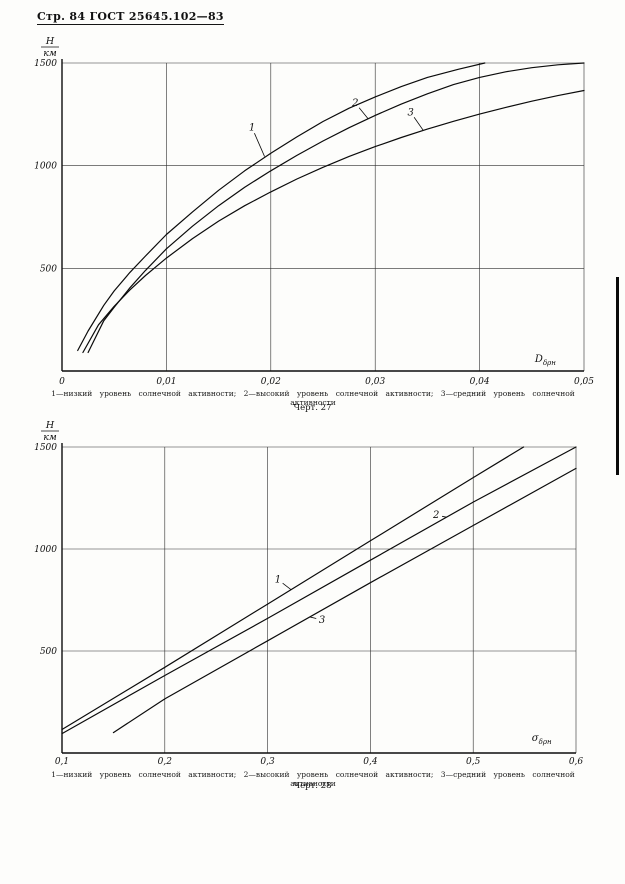 The image size is (625, 884). What do you see at coordinates (165, 762) in the screenshot?
I see `x-tick-label: 0,2` at bounding box center [165, 762].